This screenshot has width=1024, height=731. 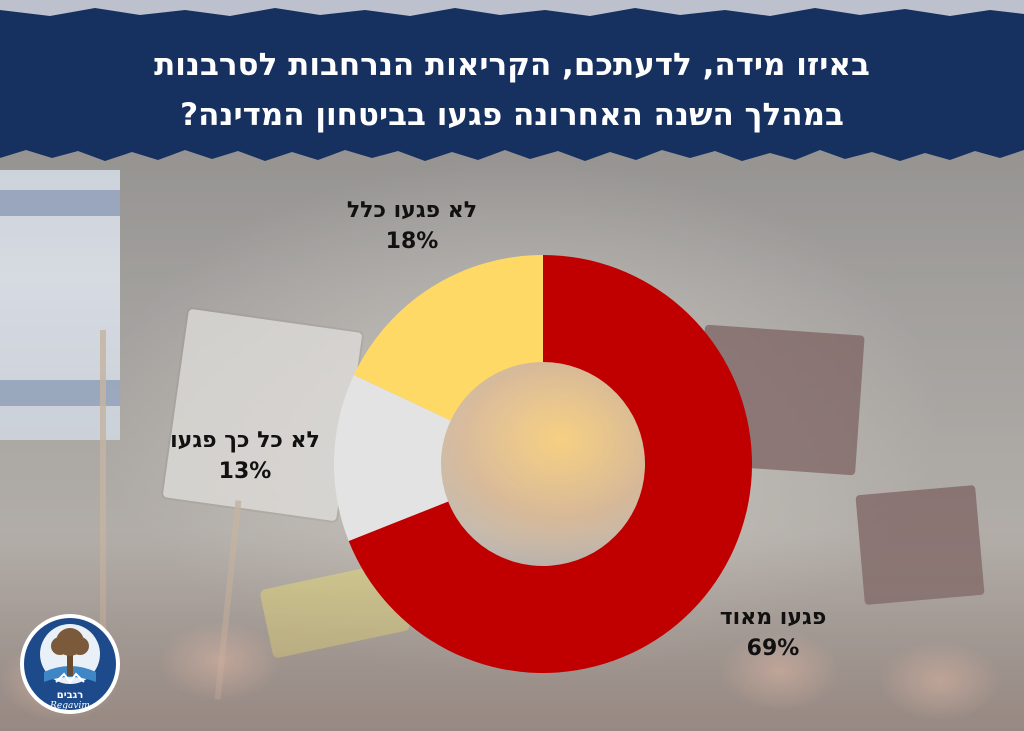 I want to click on label-not-at-all: לא פגעו כלל 18%, so click(x=412, y=227).